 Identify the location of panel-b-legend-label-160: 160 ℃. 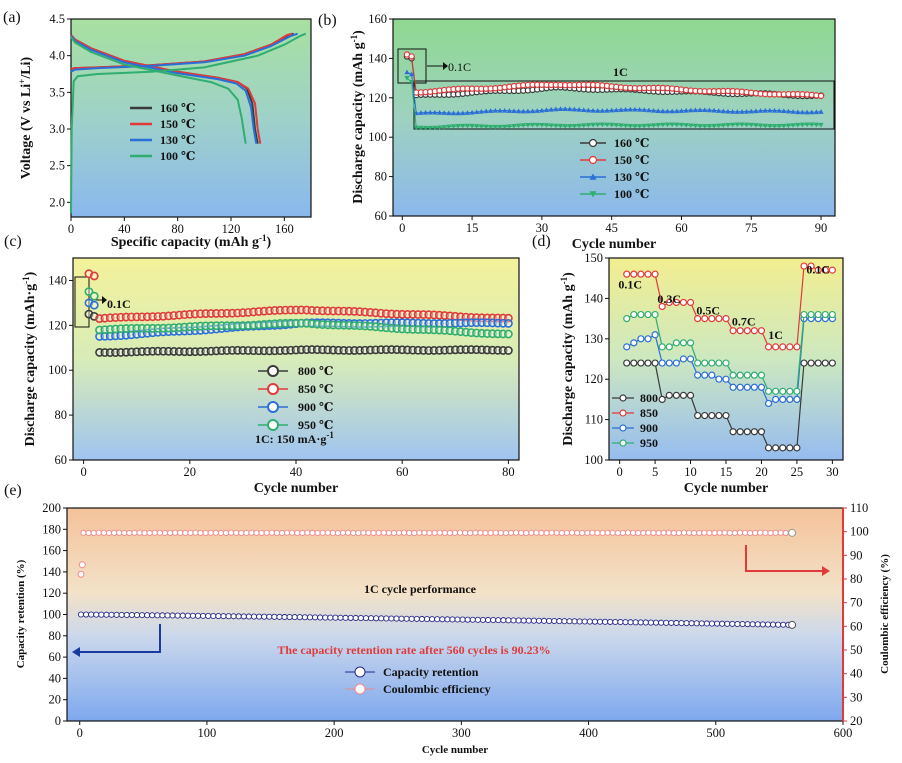
(631, 143).